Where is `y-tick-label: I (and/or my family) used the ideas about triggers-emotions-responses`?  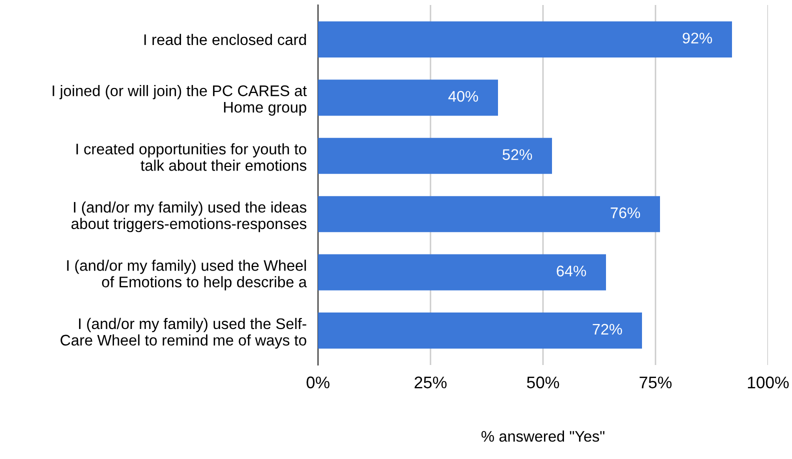
y-tick-label: I (and/or my family) used the ideas about triggers-emotions-responses is located at coordinates (188, 216).